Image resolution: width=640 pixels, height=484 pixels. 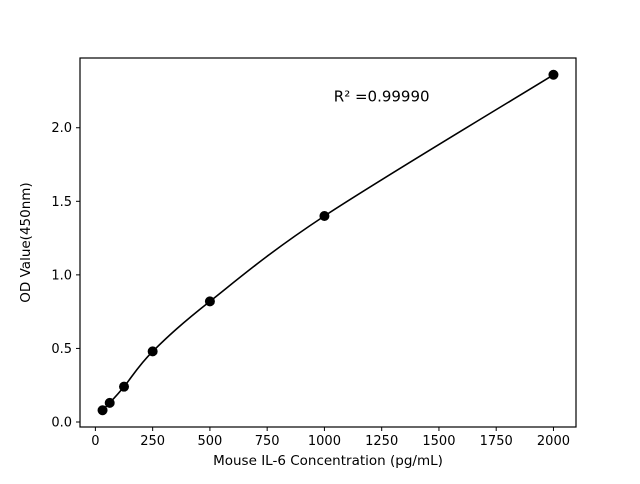 What do you see at coordinates (328, 461) in the screenshot?
I see `x-axis-label: Mouse IL-6 Concentration (pg/mL)` at bounding box center [328, 461].